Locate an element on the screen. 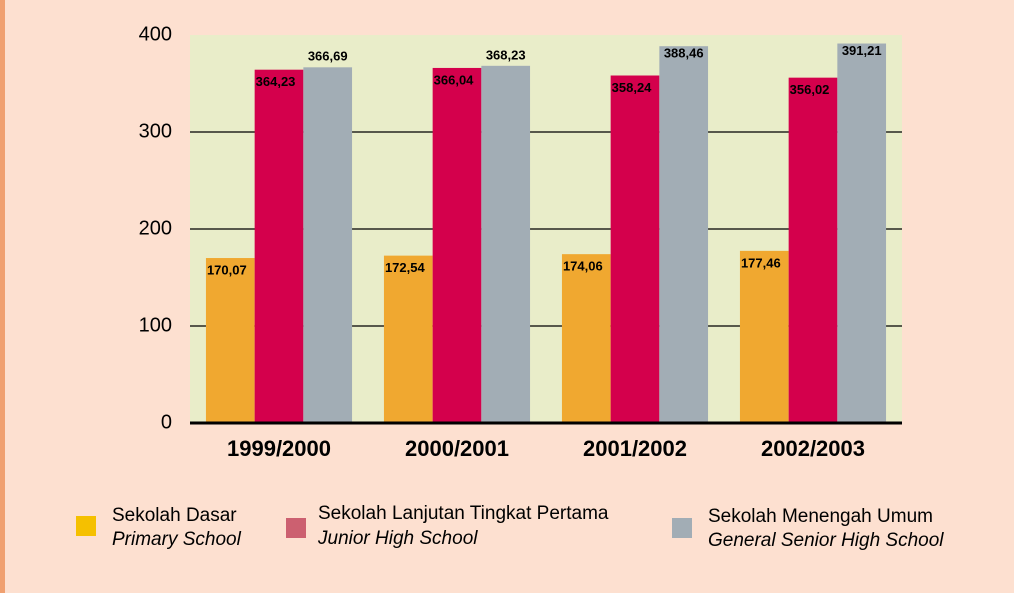  value-label: 170,07 is located at coordinates (227, 269).